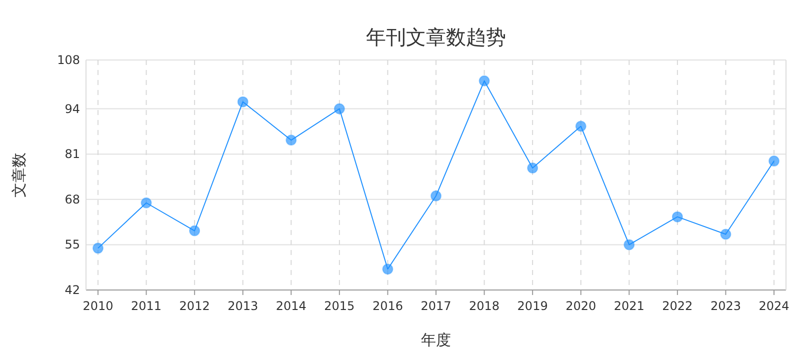  What do you see at coordinates (72, 199) in the screenshot?
I see `y-tick-label: 68` at bounding box center [72, 199].